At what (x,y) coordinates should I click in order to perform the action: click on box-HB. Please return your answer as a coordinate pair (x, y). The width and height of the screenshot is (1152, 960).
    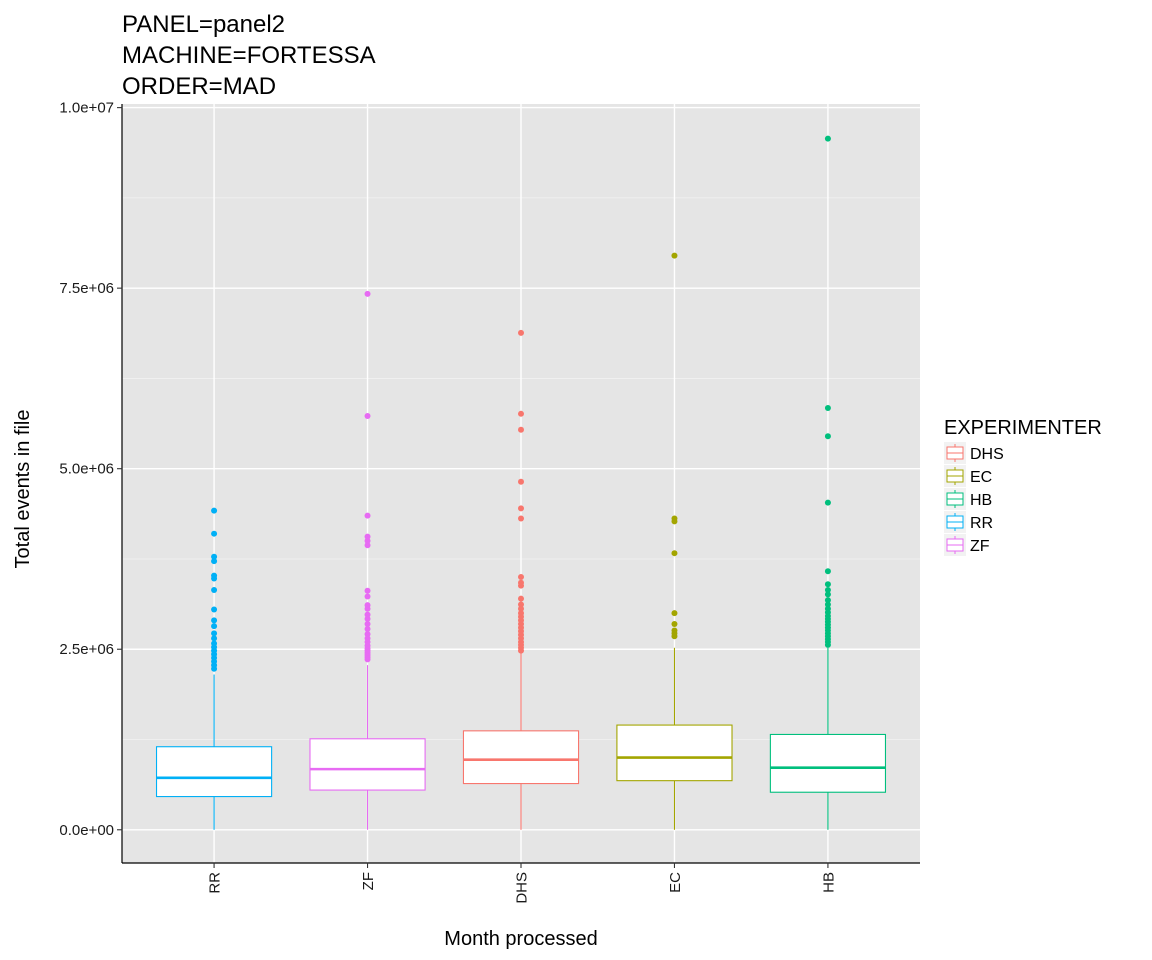
    Looking at the image, I should click on (828, 482).